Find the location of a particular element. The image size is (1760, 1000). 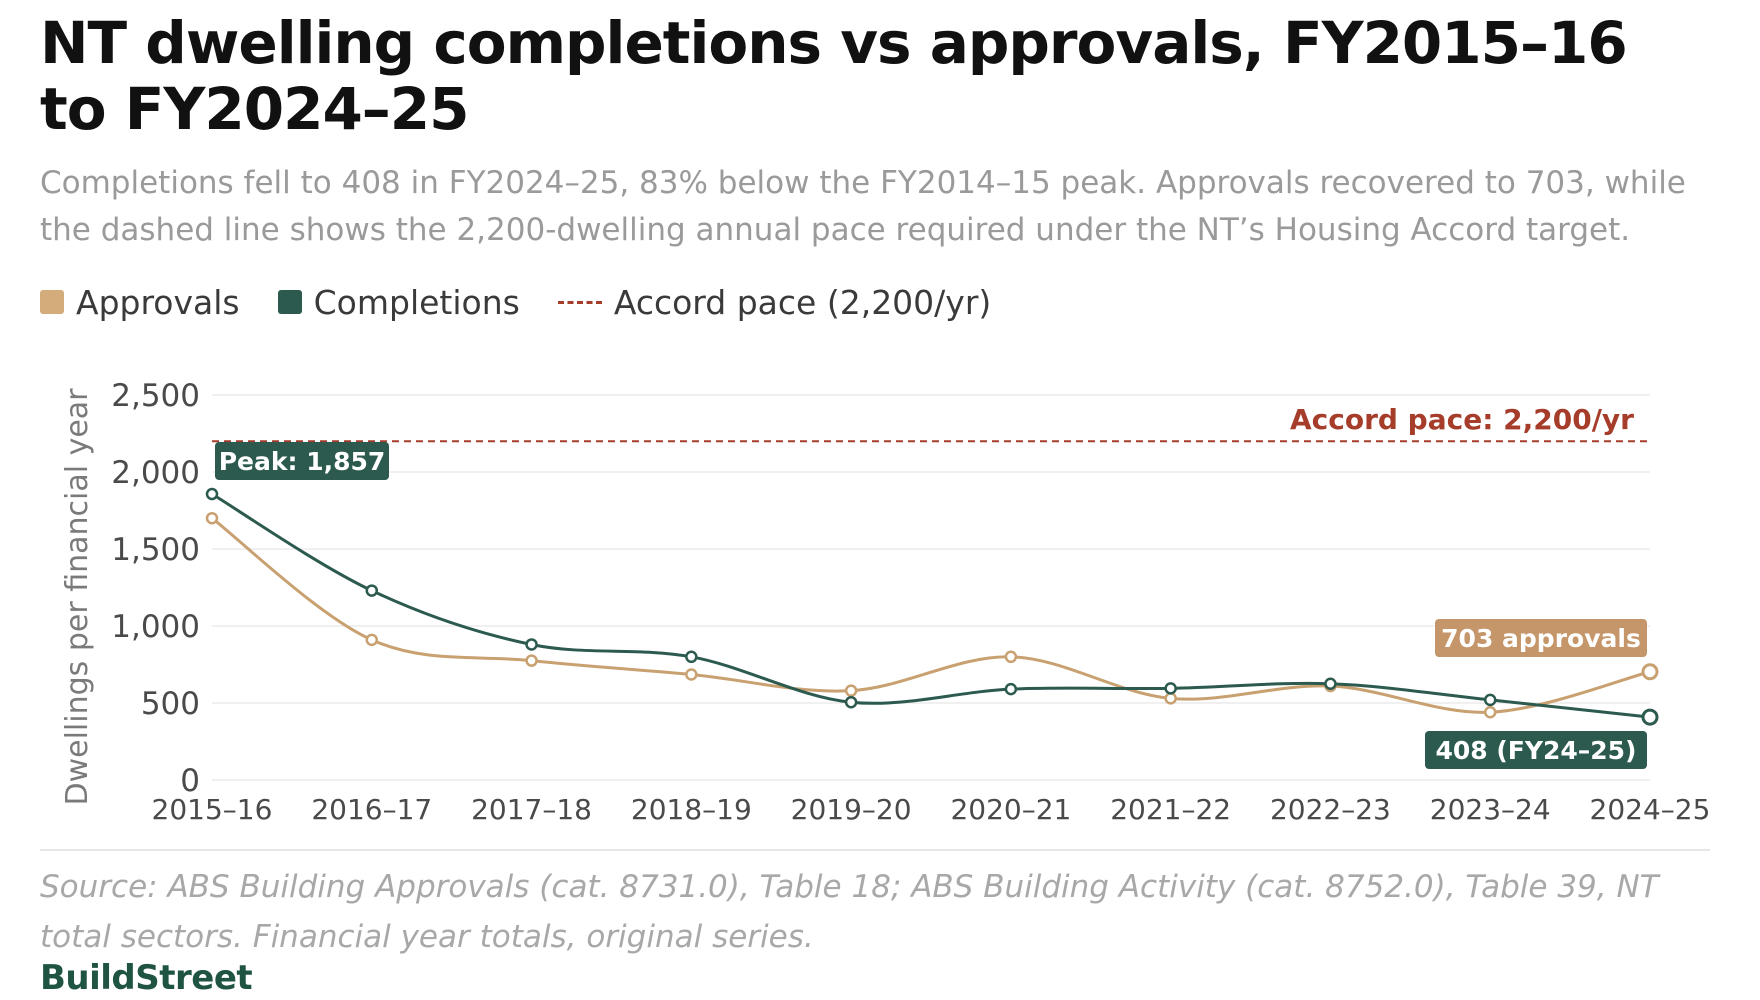

y-tick-label: 0 is located at coordinates (190, 781).